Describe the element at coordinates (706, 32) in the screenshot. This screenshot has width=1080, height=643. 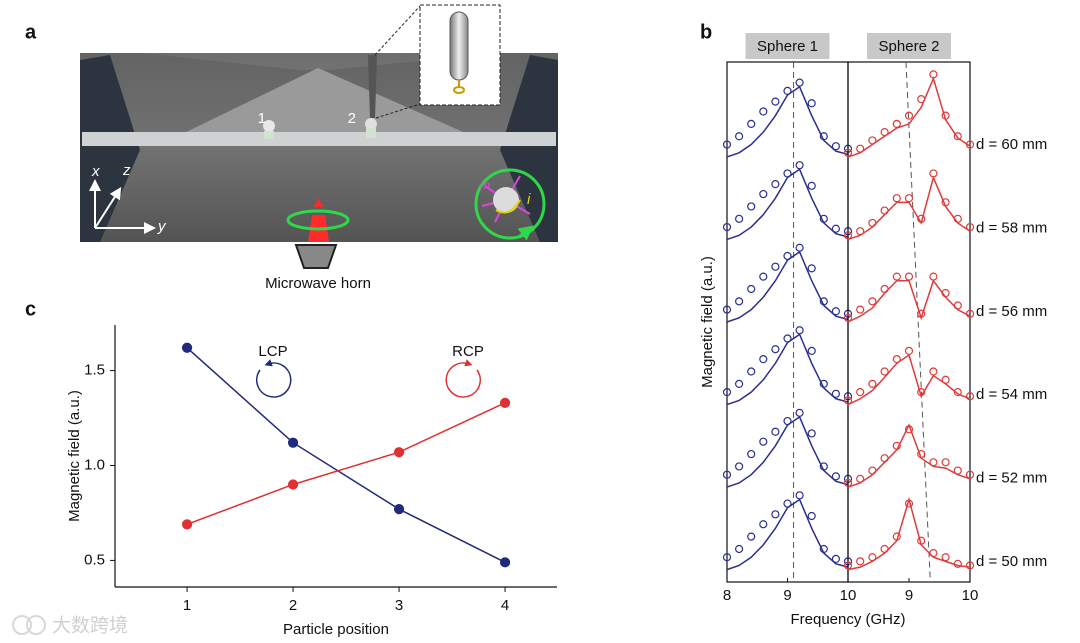
I see `panel-label: b` at that location.